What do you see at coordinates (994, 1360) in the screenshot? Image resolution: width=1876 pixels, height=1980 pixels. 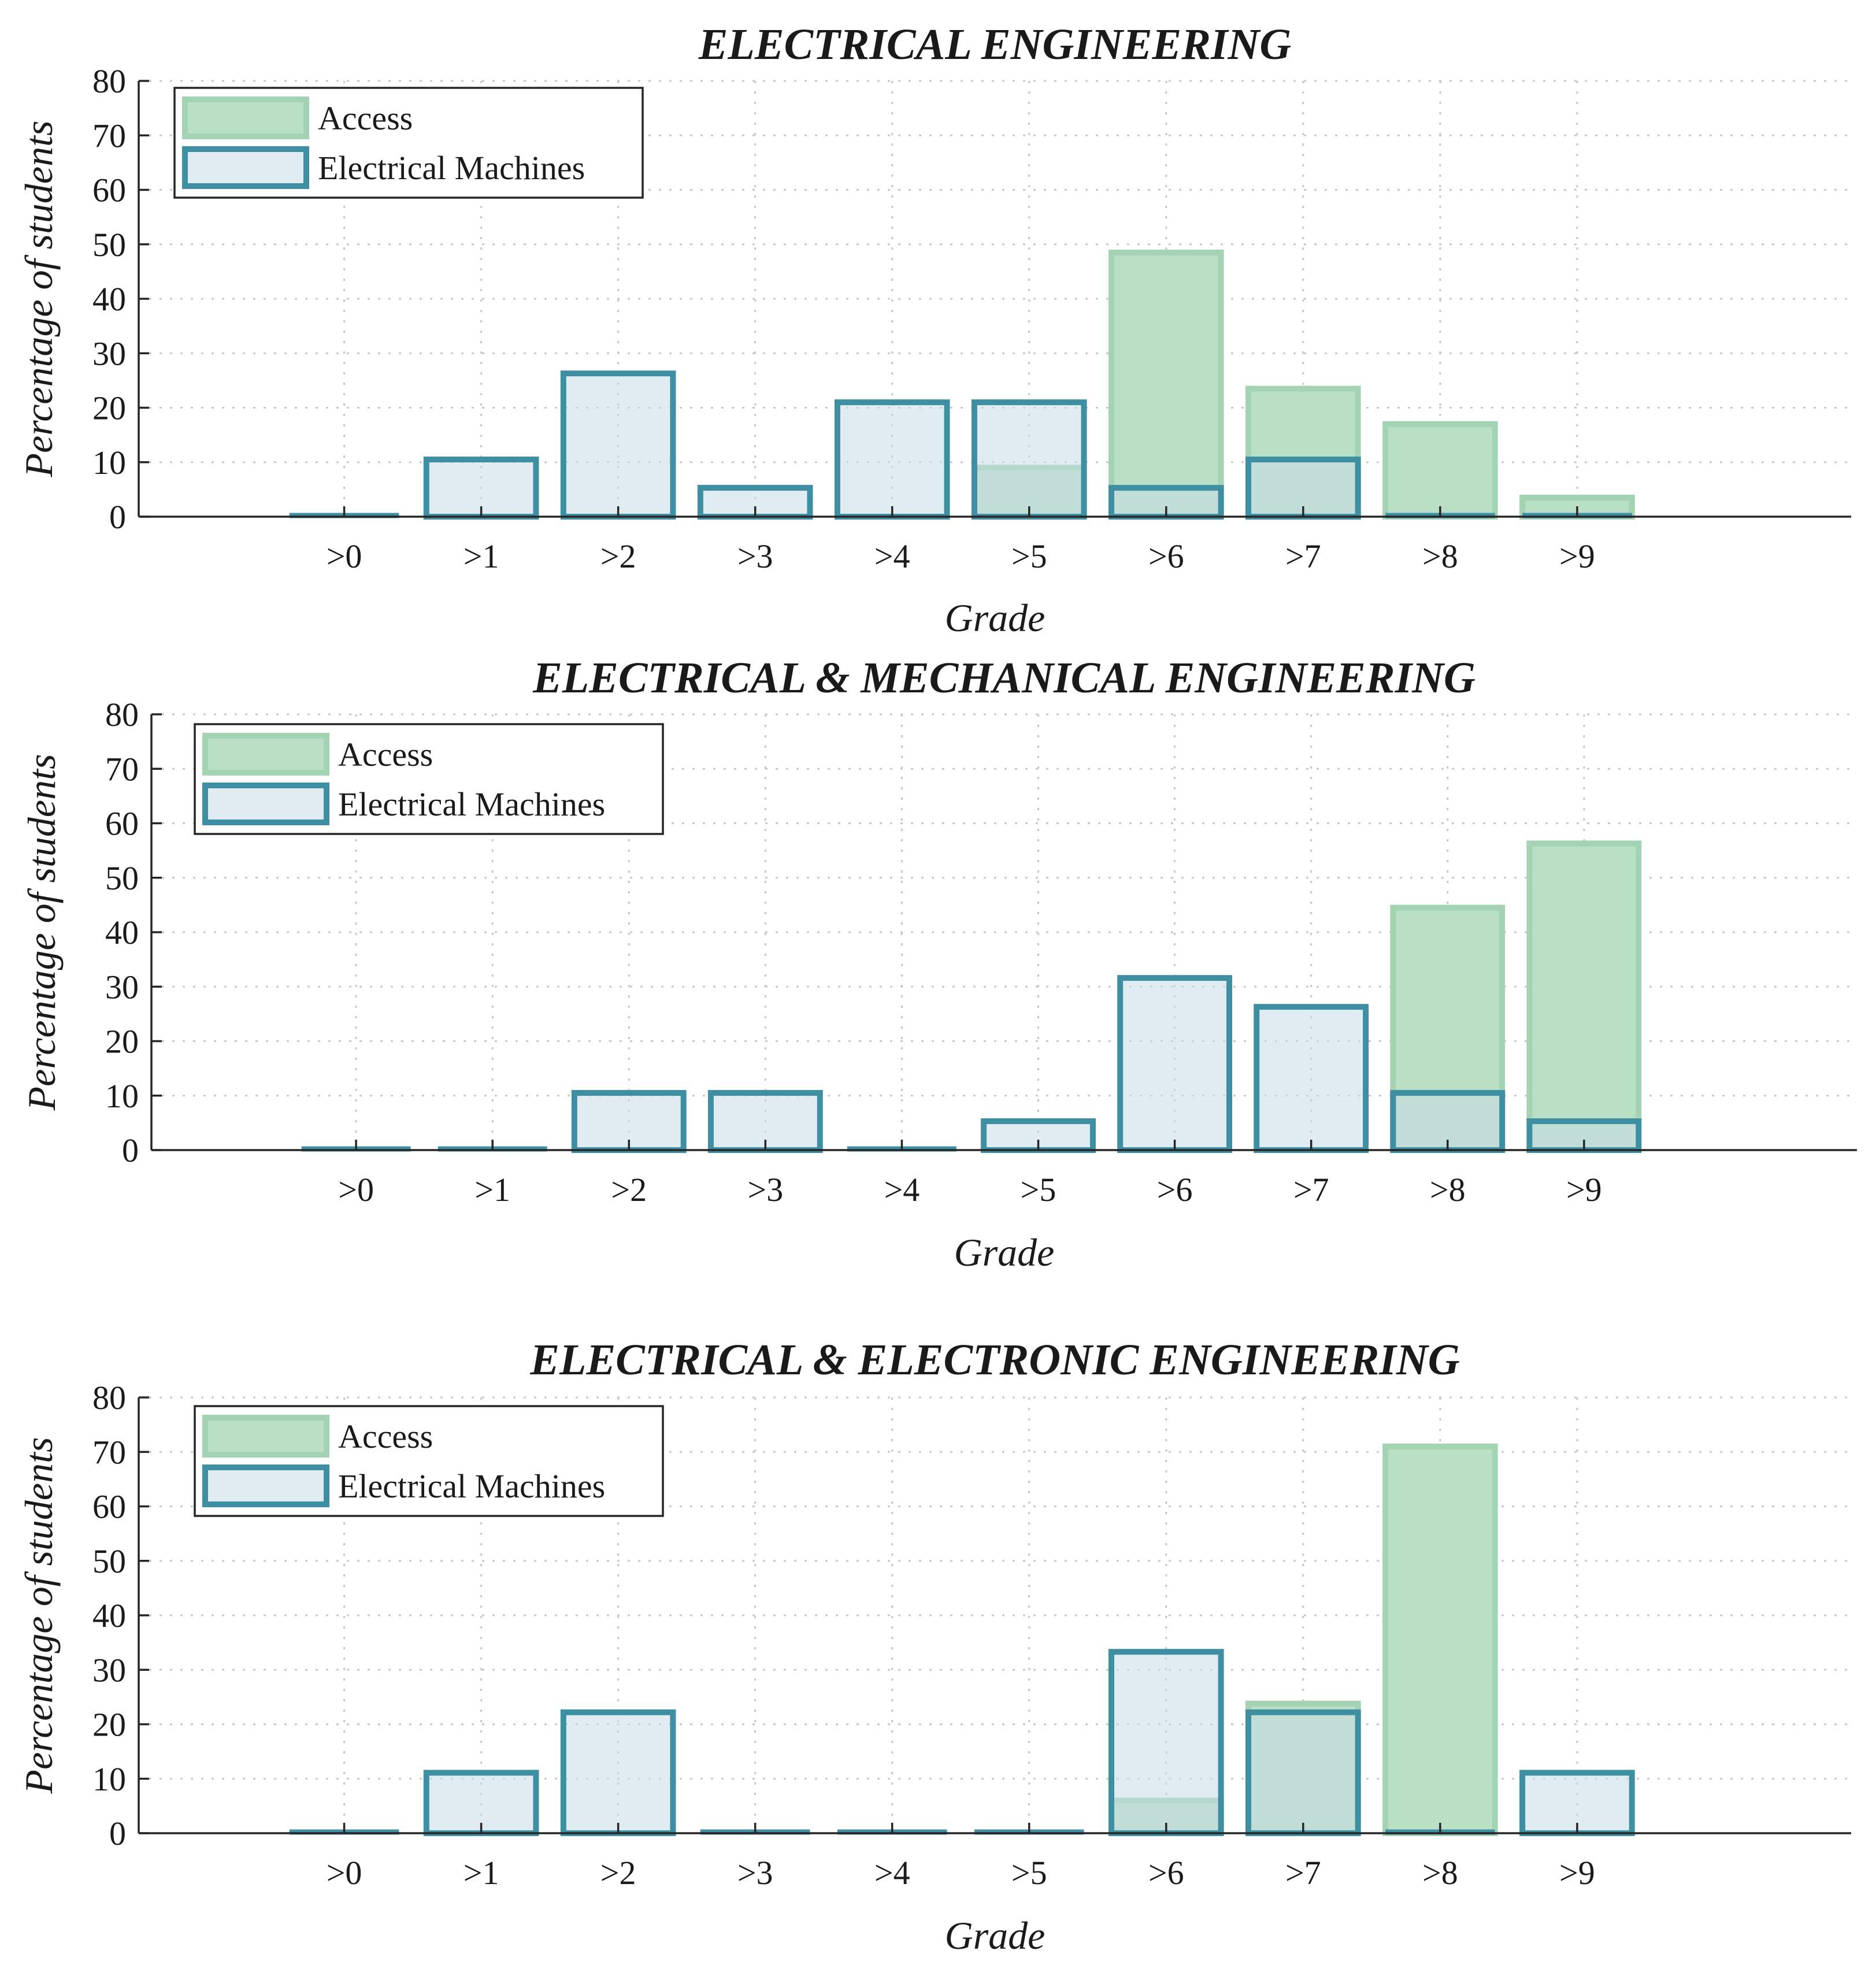 I see `chart-title: ELECTRICAL & ELECTRONIC ENGINEERING` at bounding box center [994, 1360].